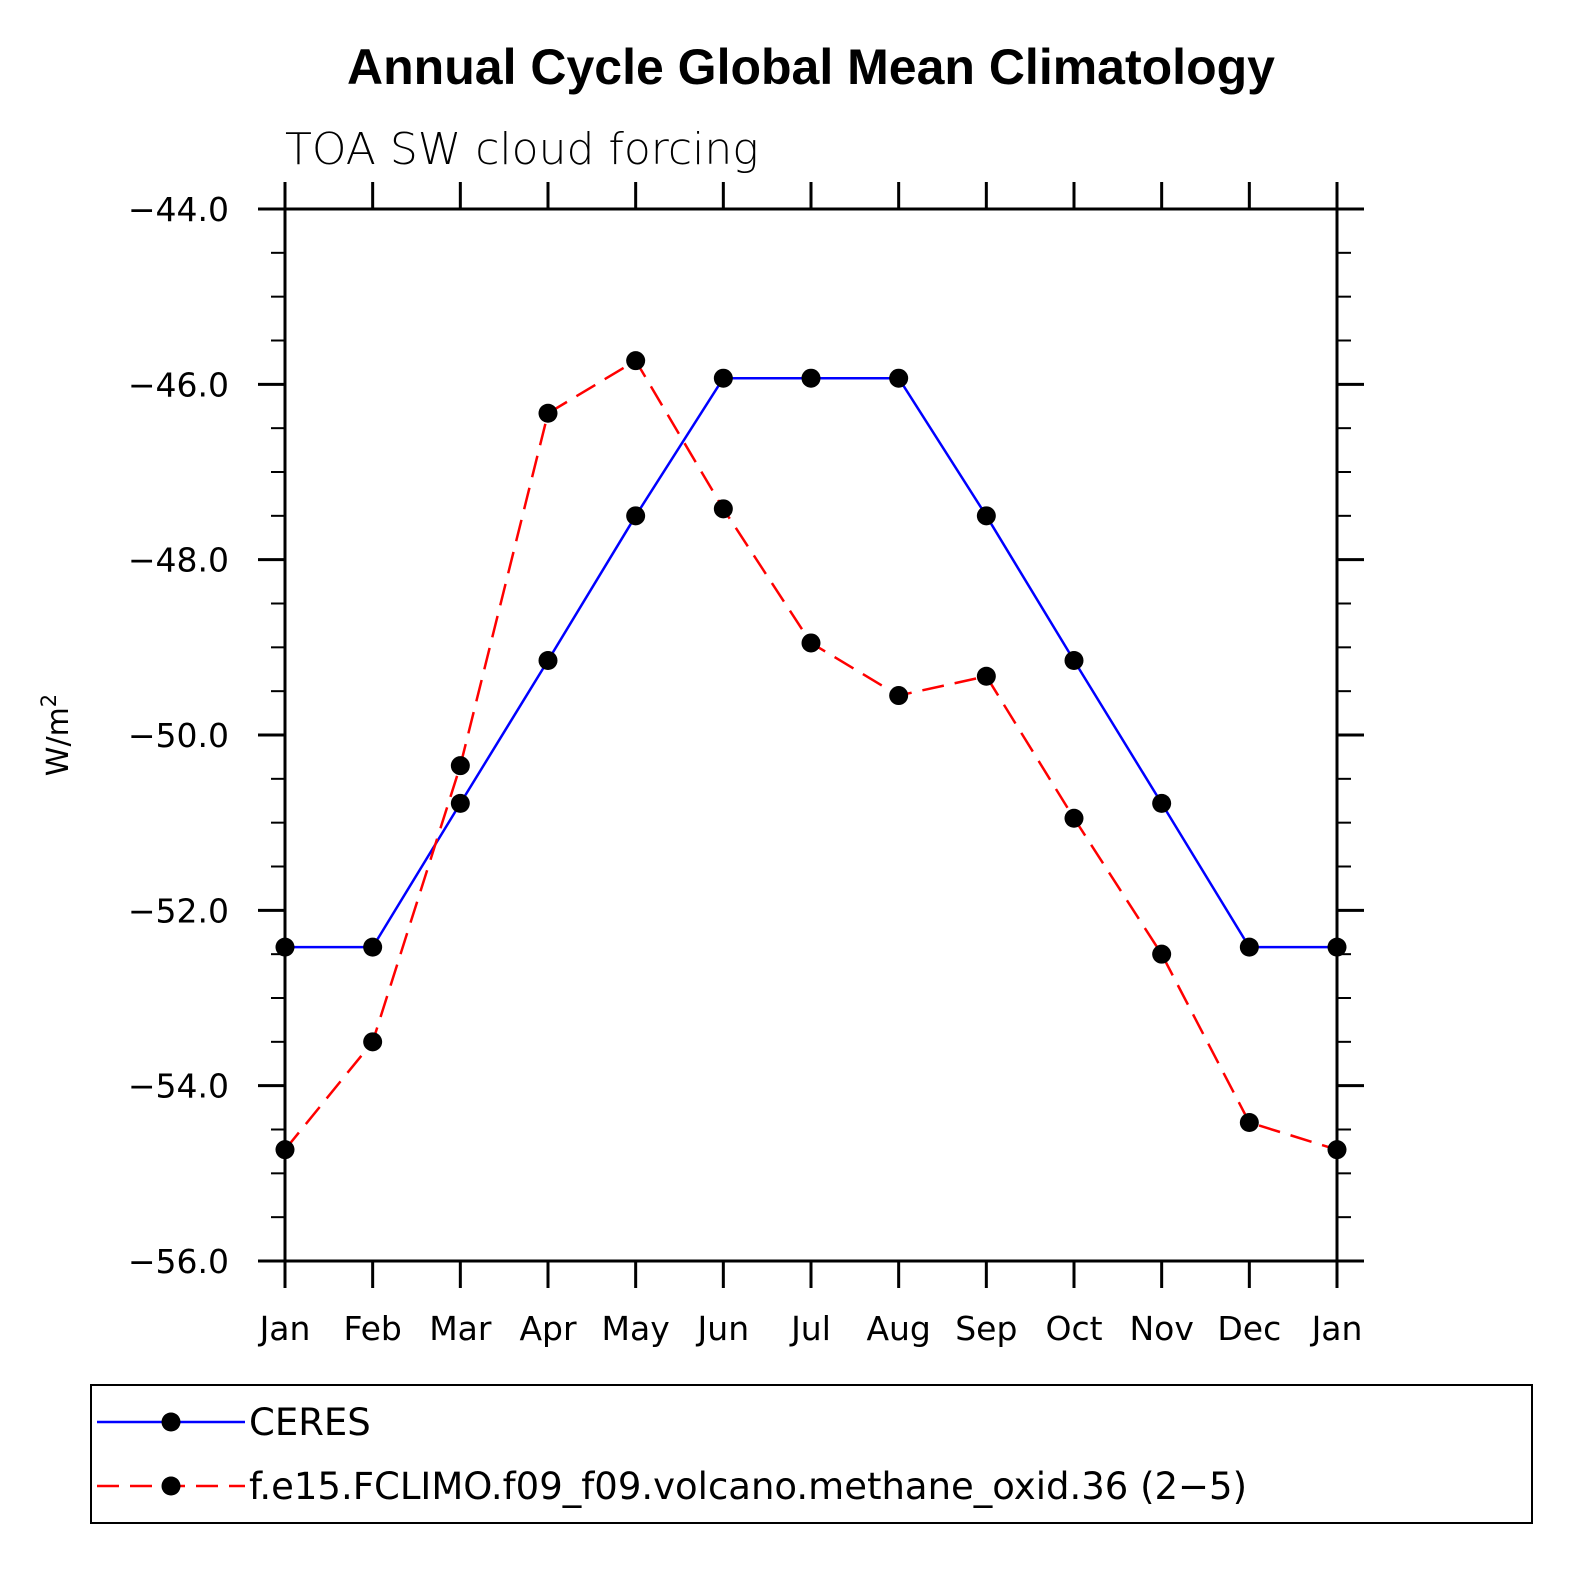 This screenshot has height=1574, width=1574. What do you see at coordinates (986, 1328) in the screenshot?
I see `x-tick-label: Sep` at bounding box center [986, 1328].